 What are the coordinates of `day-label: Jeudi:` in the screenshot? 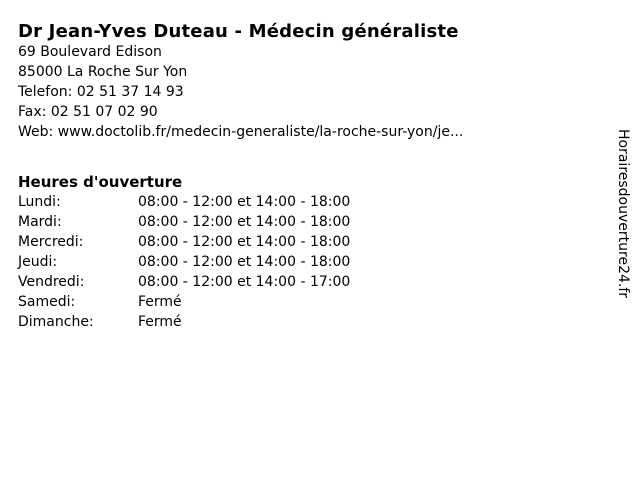 It's located at (38, 262).